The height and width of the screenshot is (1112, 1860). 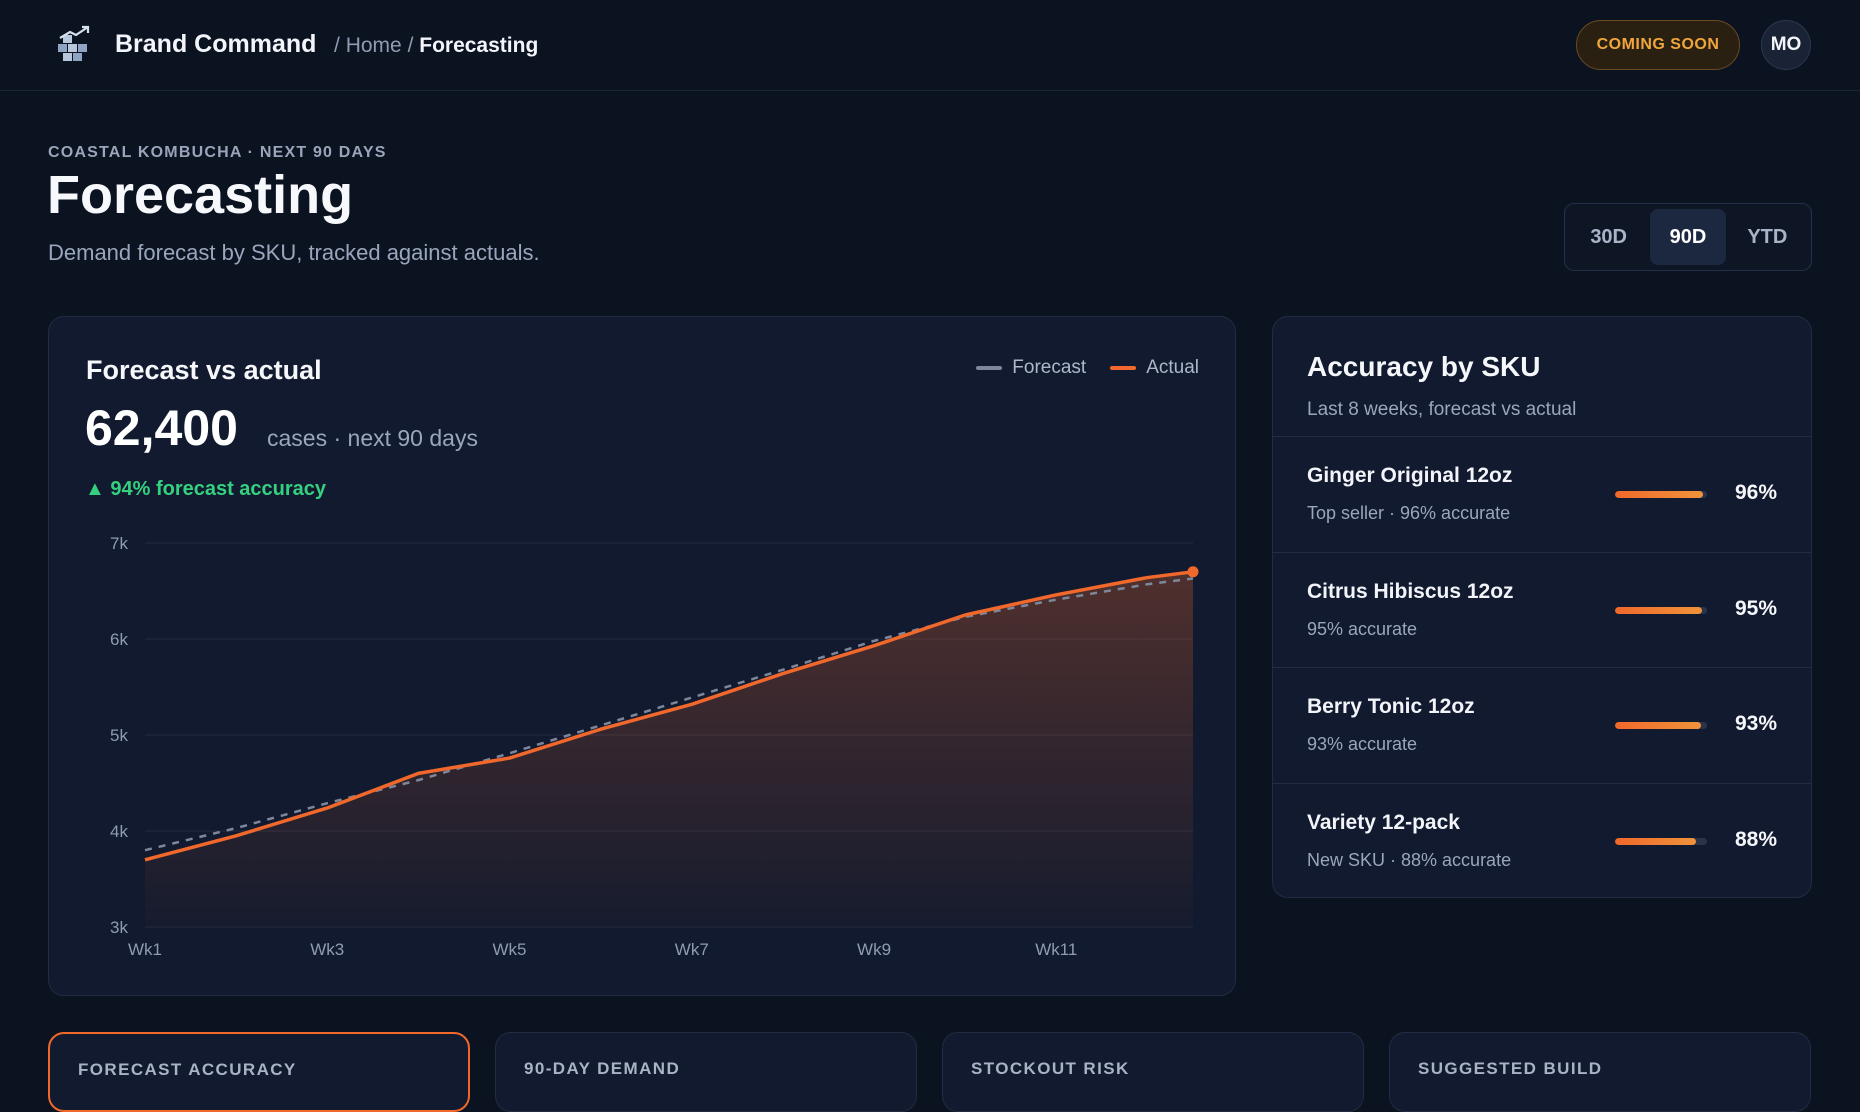 I want to click on breadcrumb: / Home / Forecasting, so click(x=436, y=46).